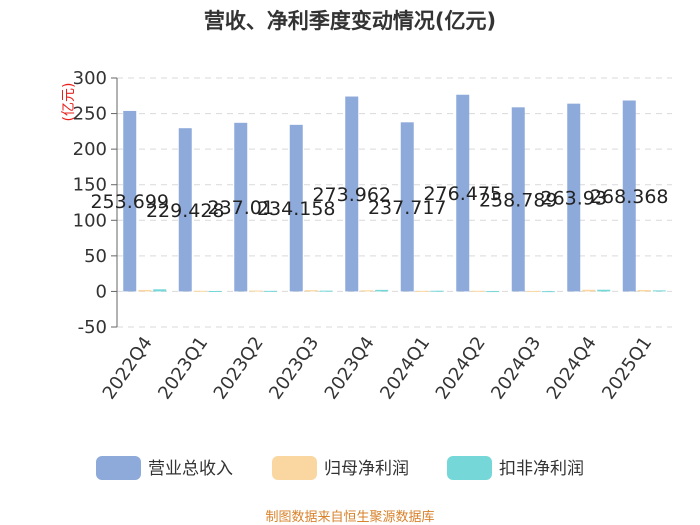  I want to click on bar-营业总收入-2023Q1, so click(185, 210).